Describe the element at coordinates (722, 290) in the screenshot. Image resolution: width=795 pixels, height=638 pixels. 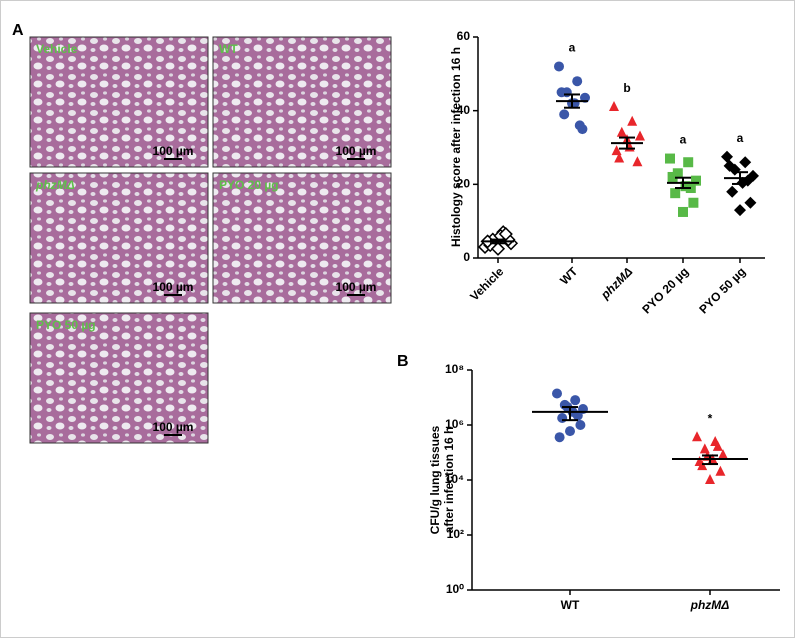
I see `x-tick-label: PYO 50 µg` at that location.